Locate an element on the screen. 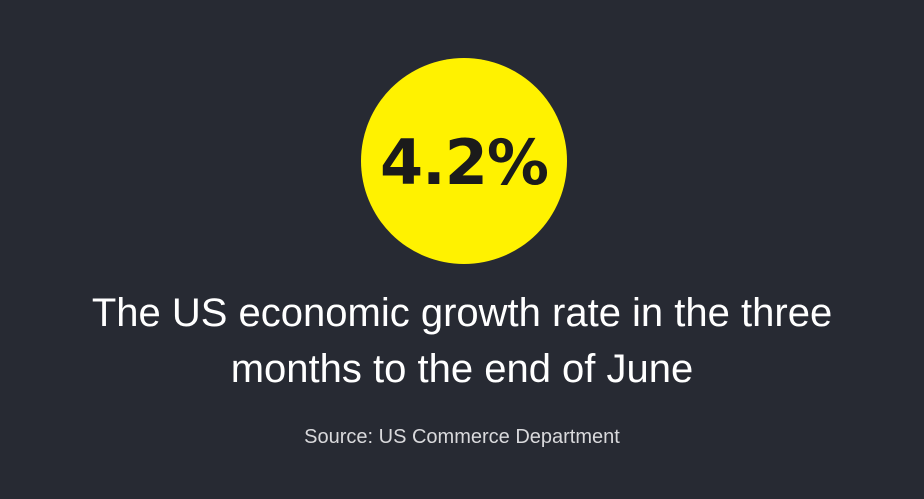 The width and height of the screenshot is (924, 499). headline-line-1: The US economic growth rate in the three is located at coordinates (462, 313).